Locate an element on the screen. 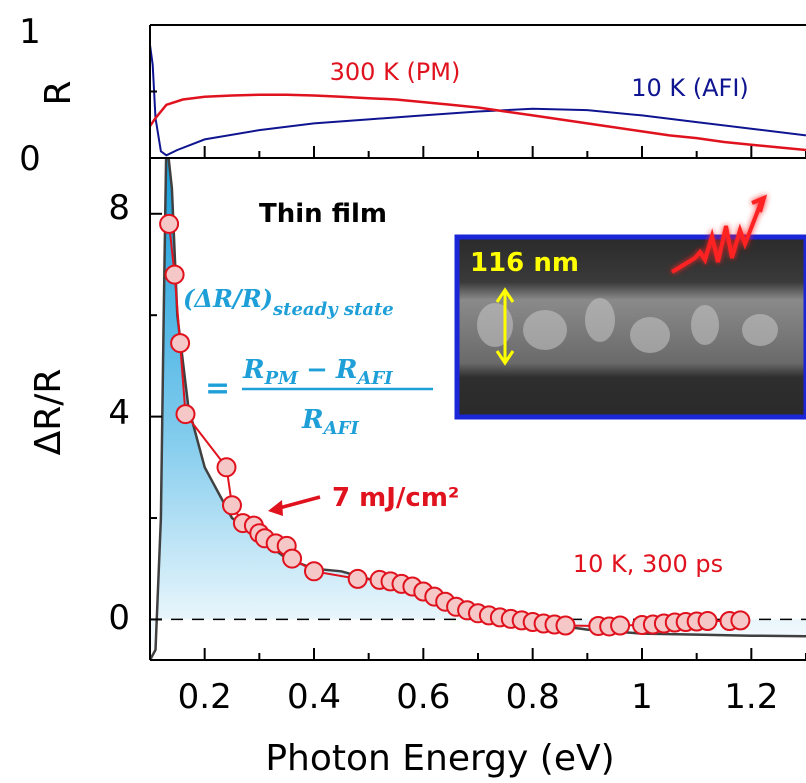 The height and width of the screenshot is (783, 806). formula-num-r2: R is located at coordinates (346, 370).